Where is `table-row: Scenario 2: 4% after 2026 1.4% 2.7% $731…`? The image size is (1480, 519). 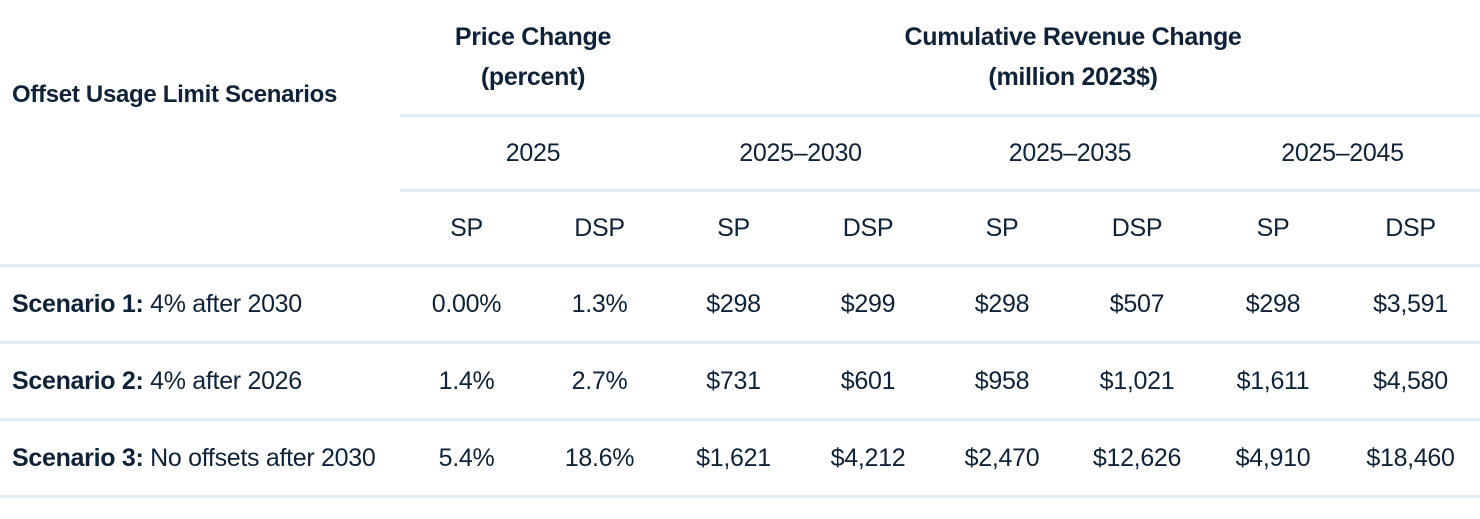 table-row: Scenario 2: 4% after 2026 1.4% 2.7% $731… is located at coordinates (740, 381).